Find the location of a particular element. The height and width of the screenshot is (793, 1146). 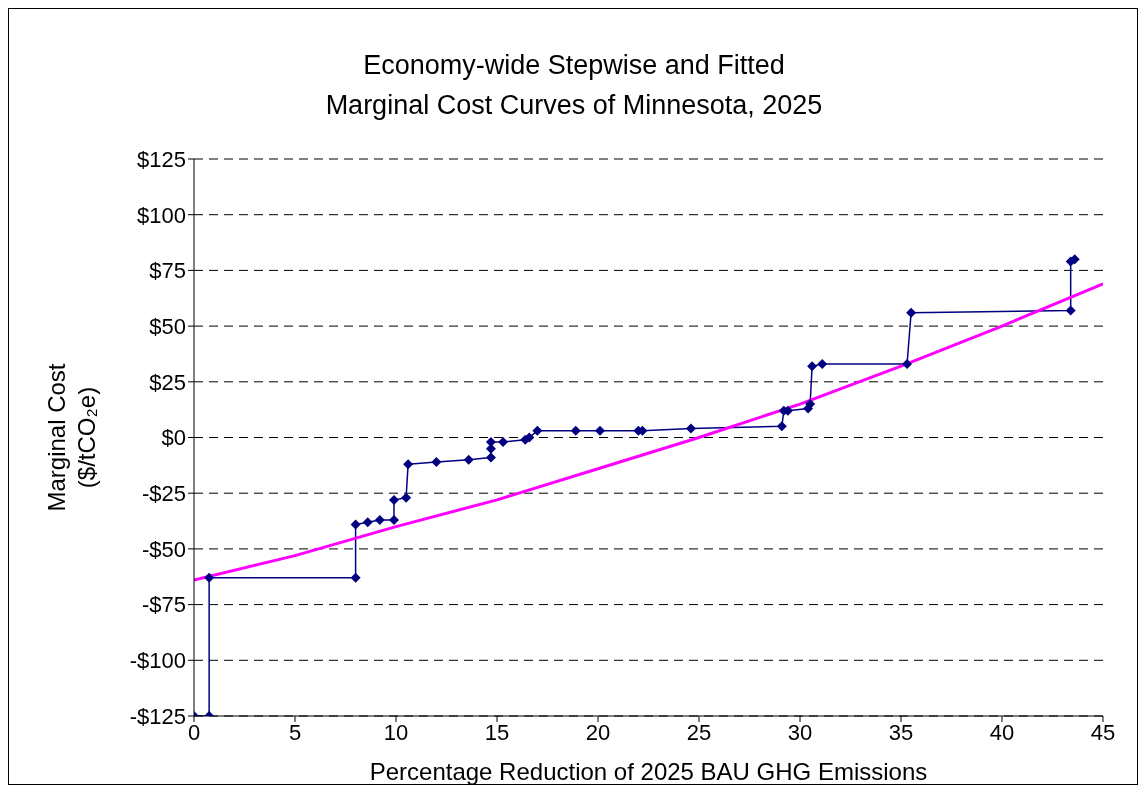

x-tick-label: 40 is located at coordinates (1002, 732).